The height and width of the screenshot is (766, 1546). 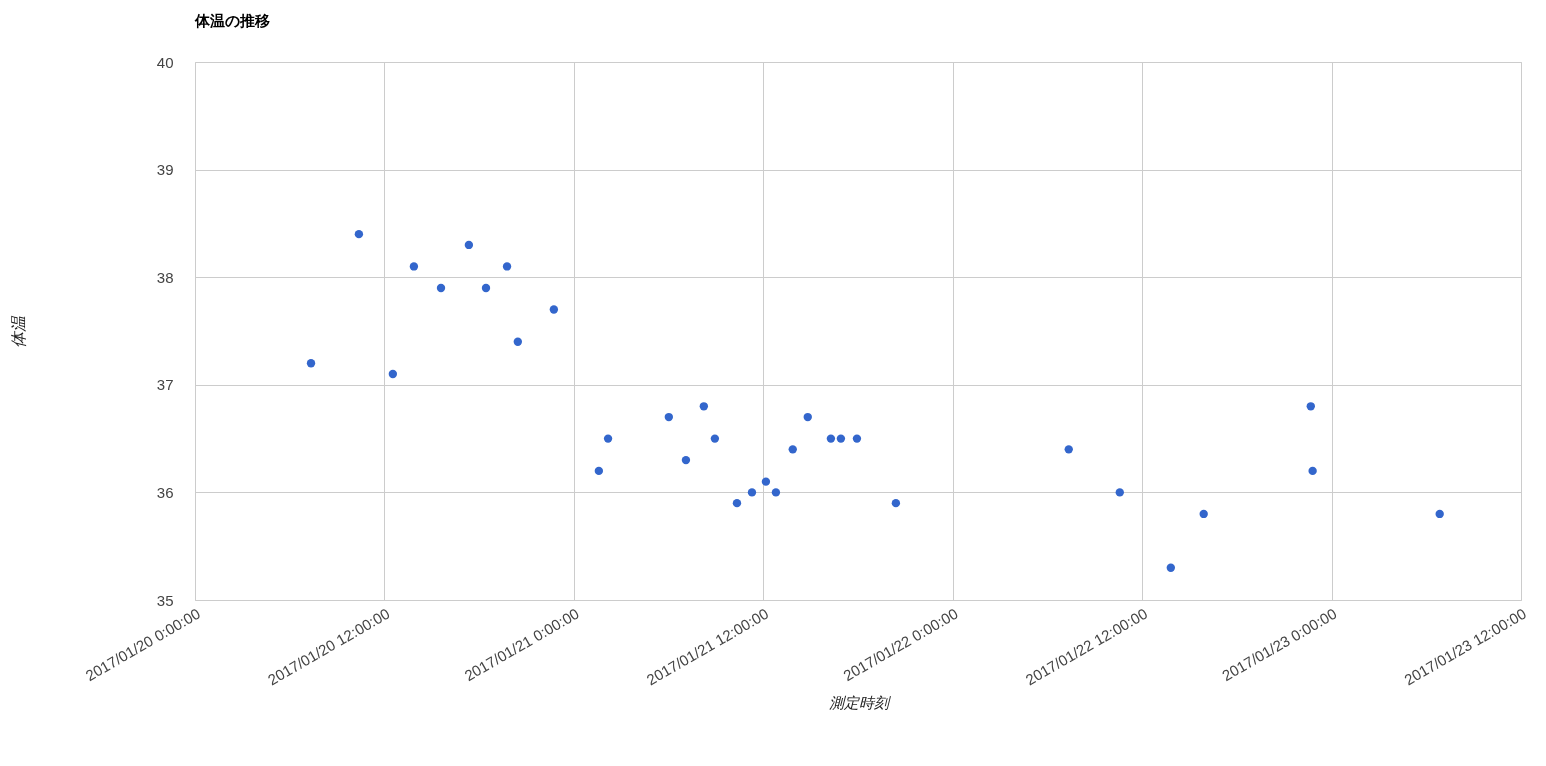 I want to click on y-tick-label: 40, so click(x=165, y=62).